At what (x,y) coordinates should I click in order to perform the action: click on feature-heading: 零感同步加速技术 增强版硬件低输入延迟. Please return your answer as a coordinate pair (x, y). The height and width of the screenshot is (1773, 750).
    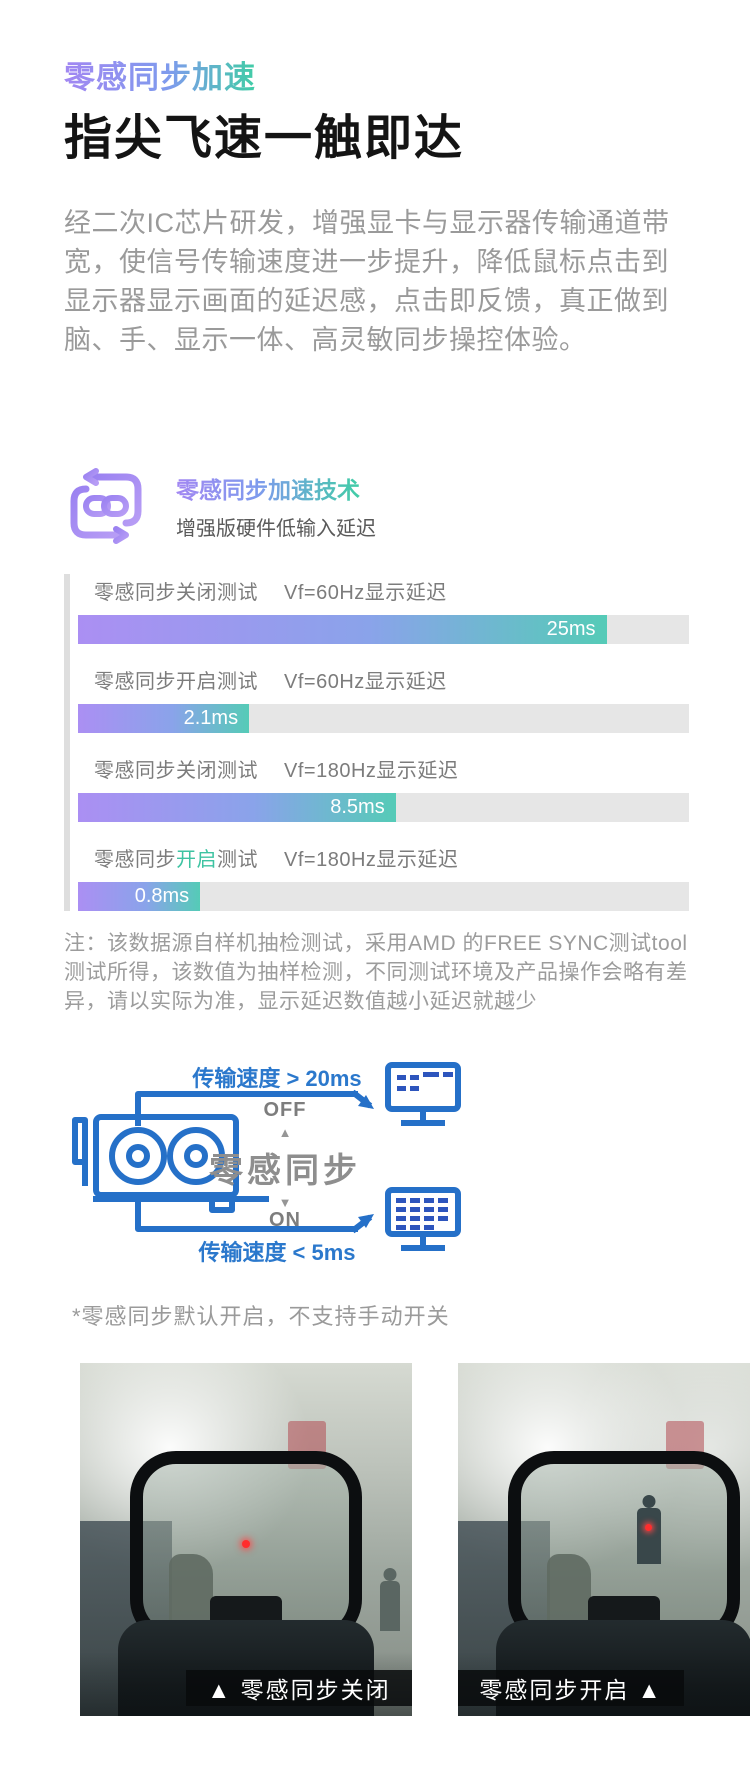
    Looking at the image, I should click on (379, 506).